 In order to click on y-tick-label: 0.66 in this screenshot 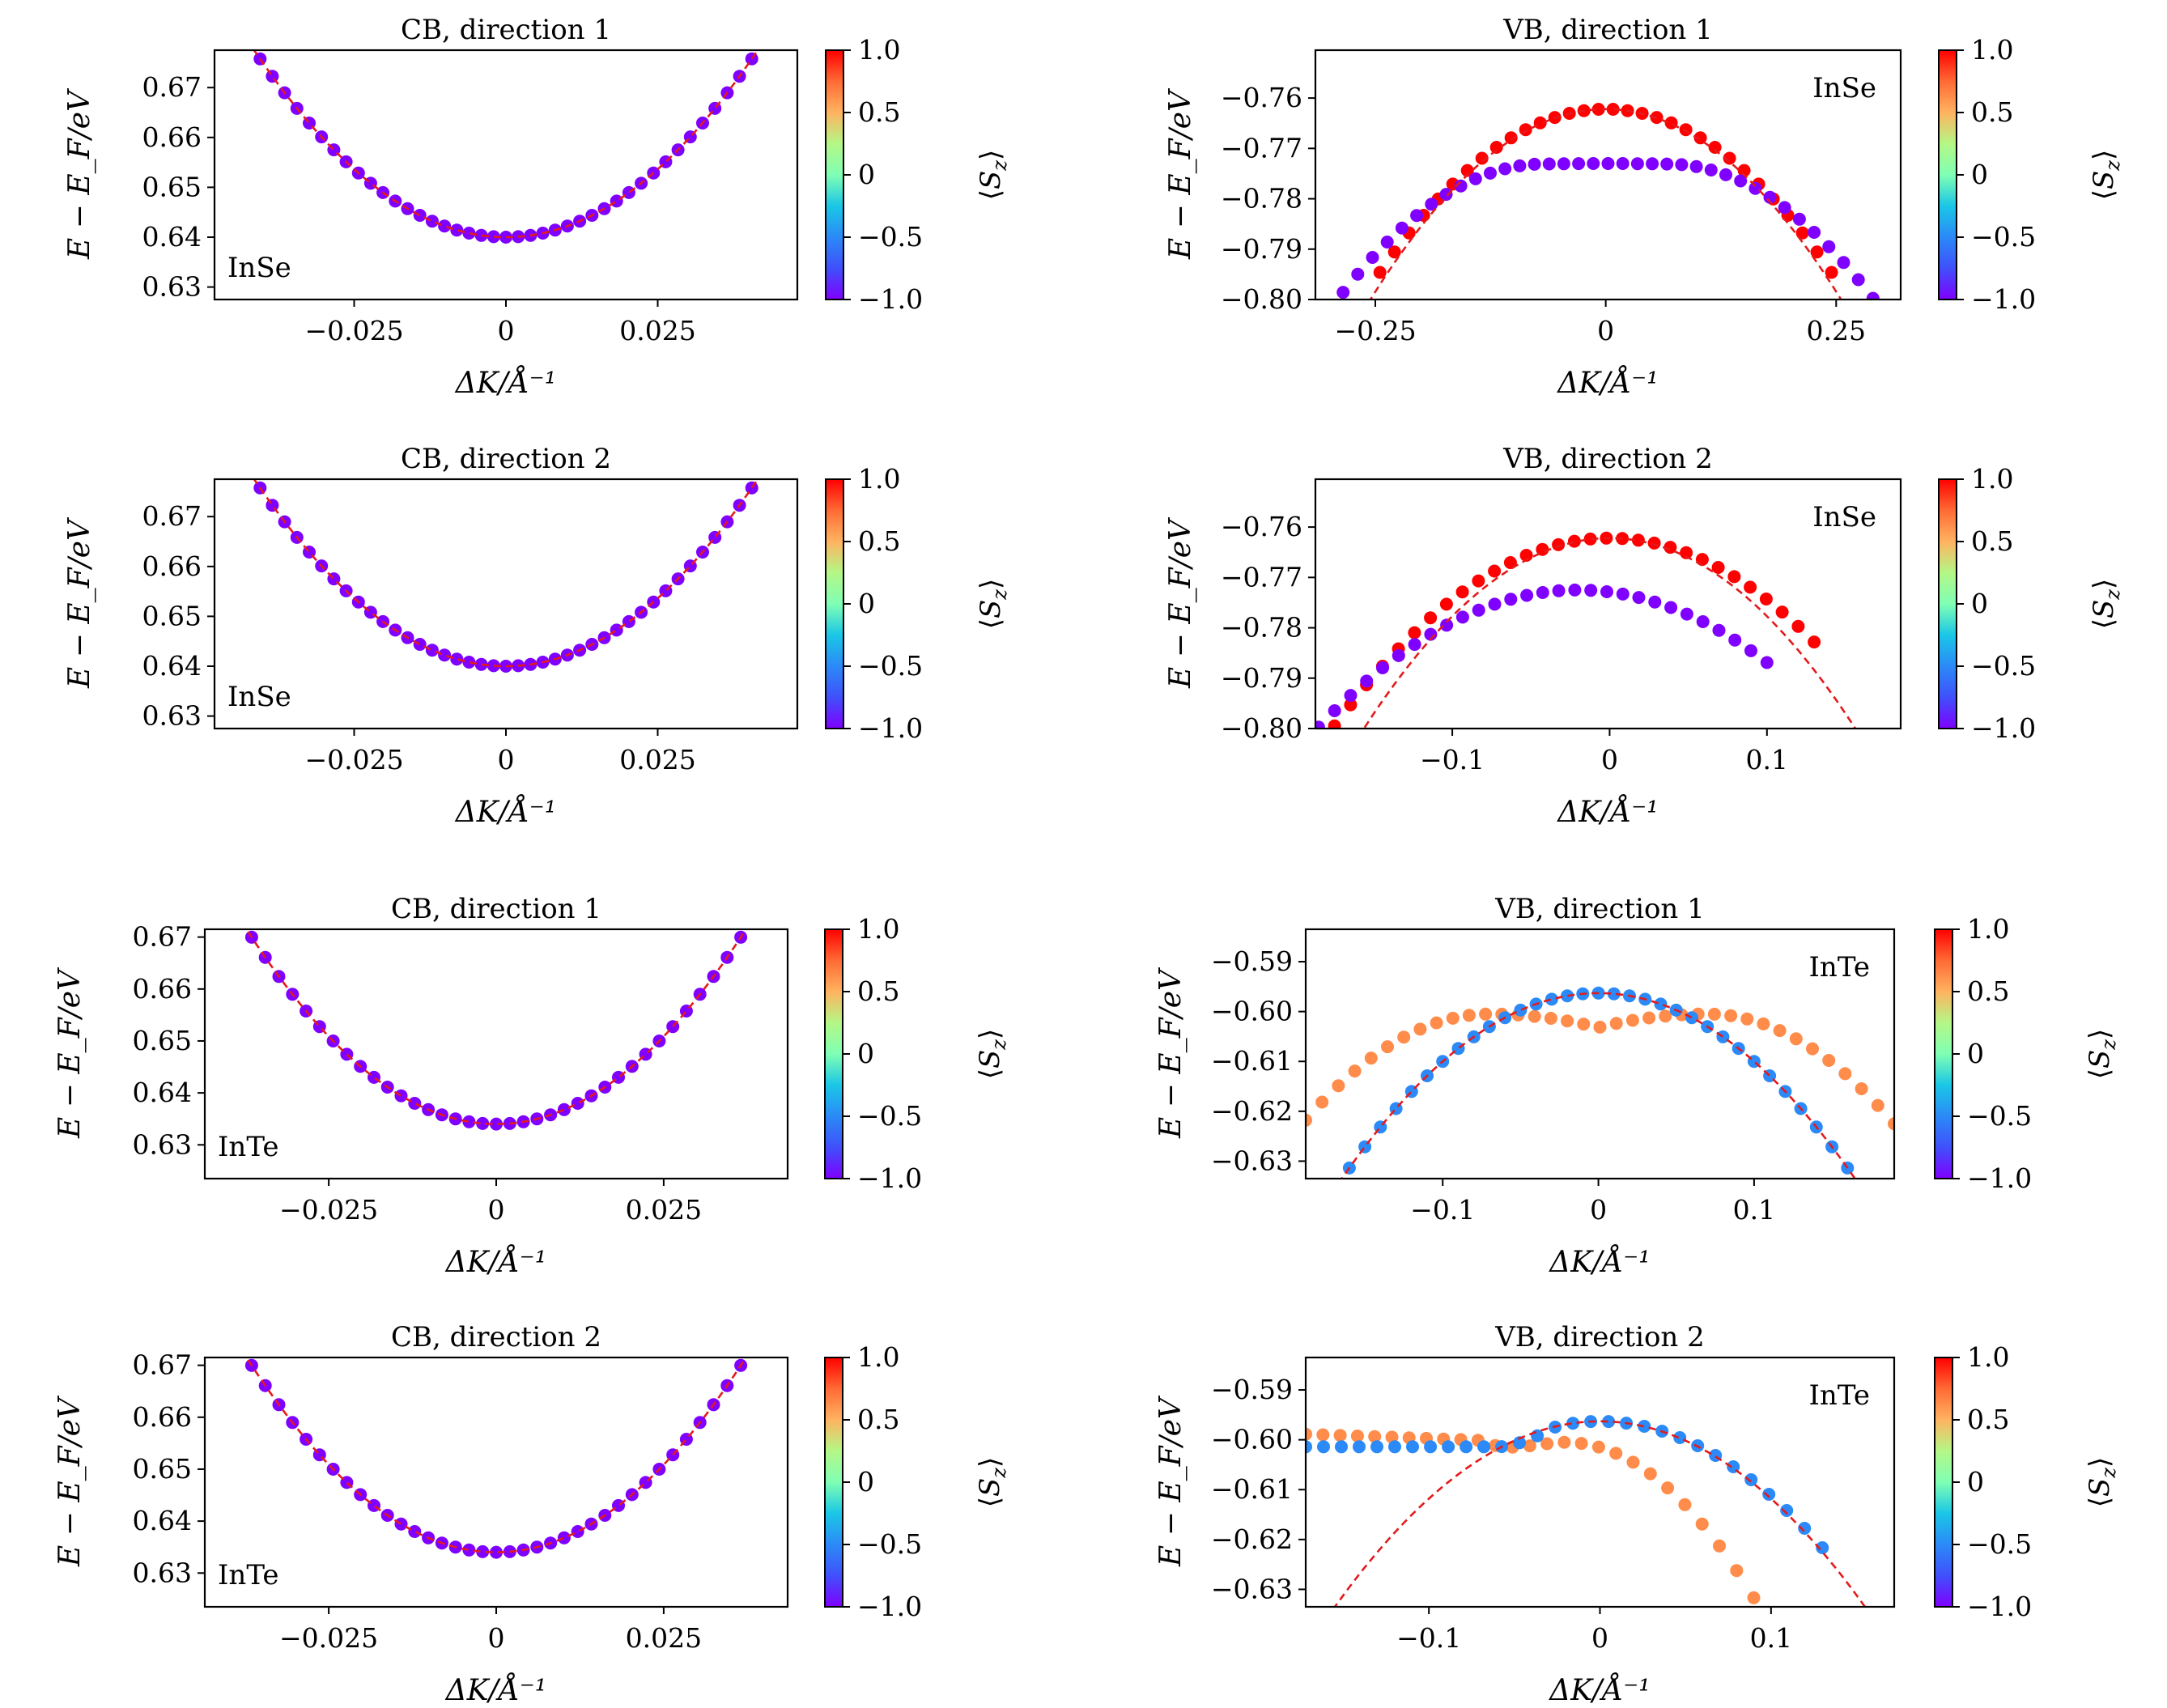, I will do `click(172, 566)`.